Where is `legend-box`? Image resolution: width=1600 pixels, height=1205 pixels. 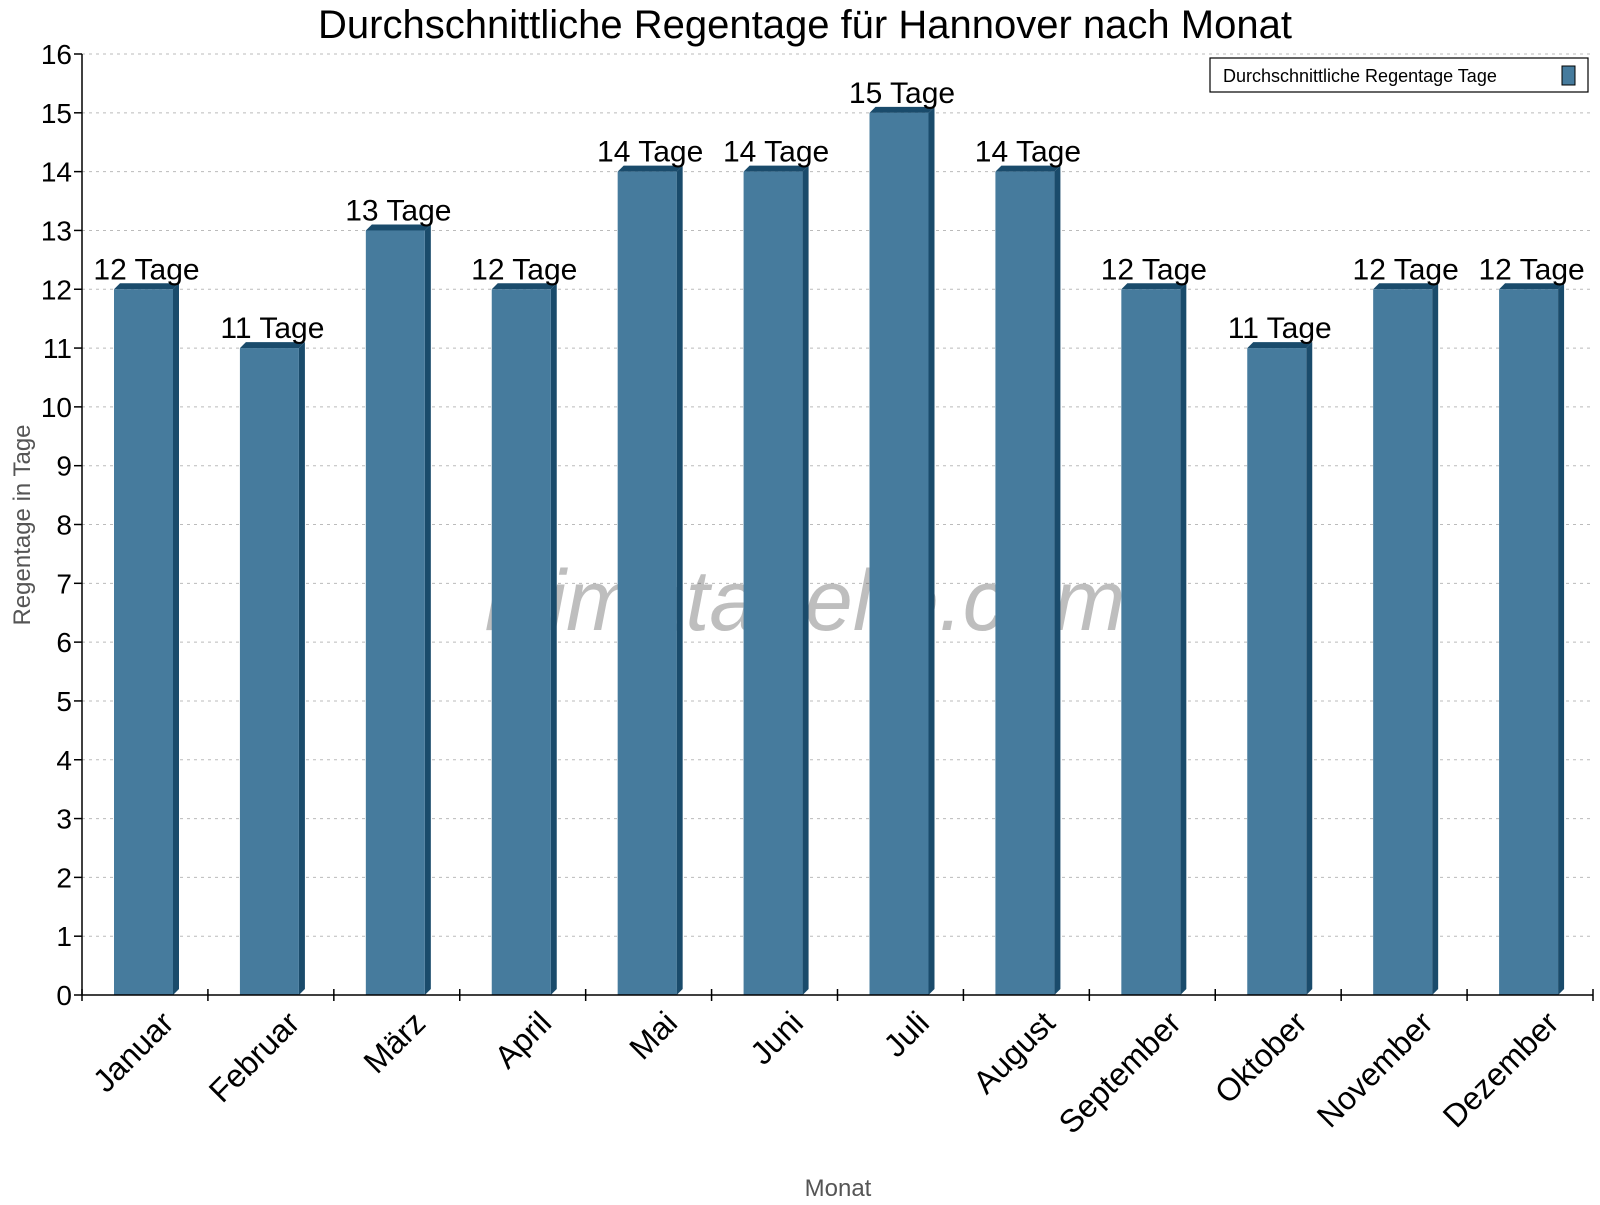 legend-box is located at coordinates (1399, 75).